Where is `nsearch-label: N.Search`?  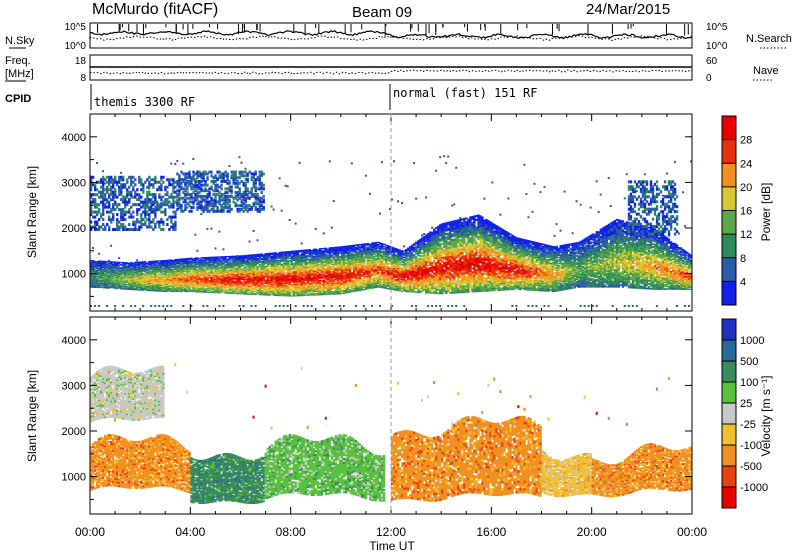
nsearch-label: N.Search is located at coordinates (769, 39).